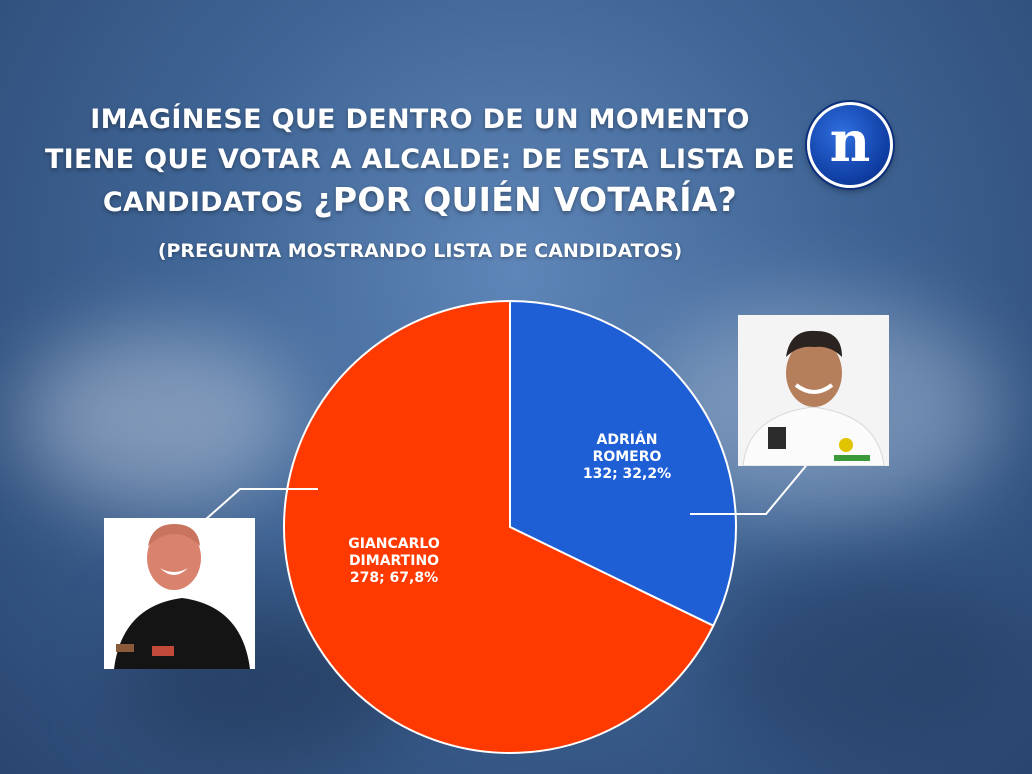 The width and height of the screenshot is (1032, 774). What do you see at coordinates (627, 457) in the screenshot?
I see `slice-label-name-2-romero: ROMERO` at bounding box center [627, 457].